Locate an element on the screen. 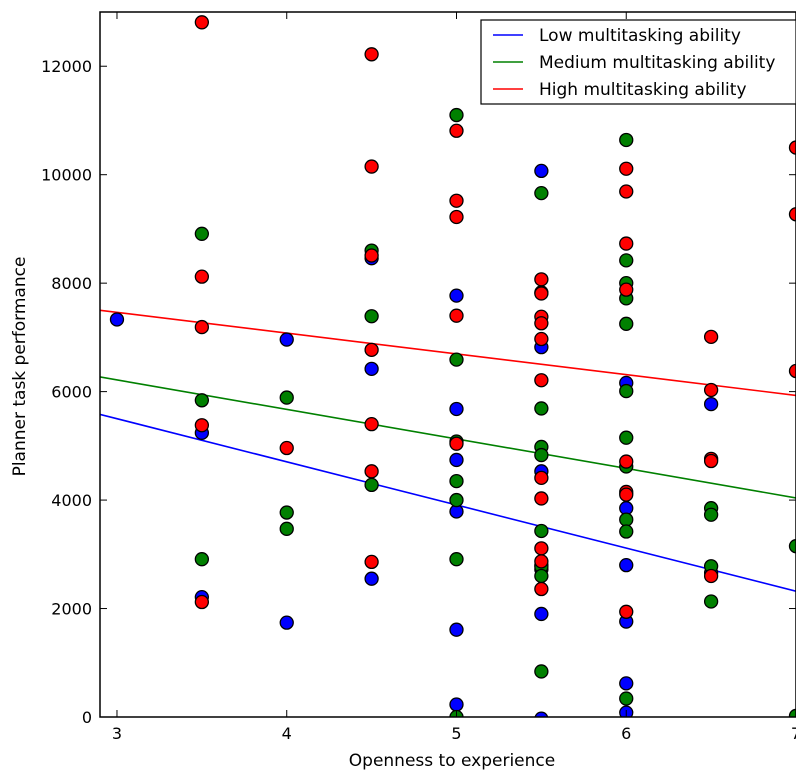 Image resolution: width=796 pixels, height=776 pixels. x-axis-label: Openness to experience is located at coordinates (452, 761).